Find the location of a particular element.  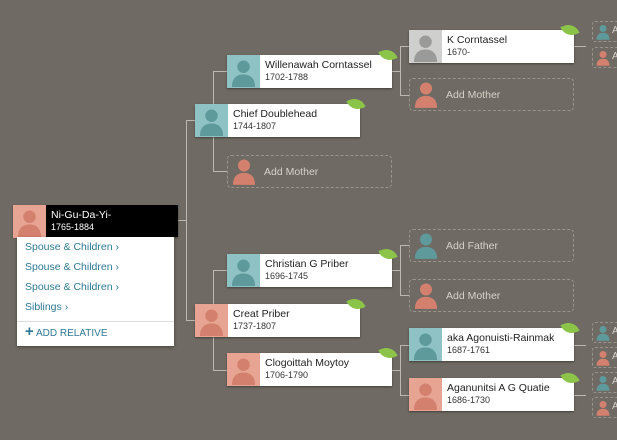

person-name: Chief Doublehead is located at coordinates (275, 114).